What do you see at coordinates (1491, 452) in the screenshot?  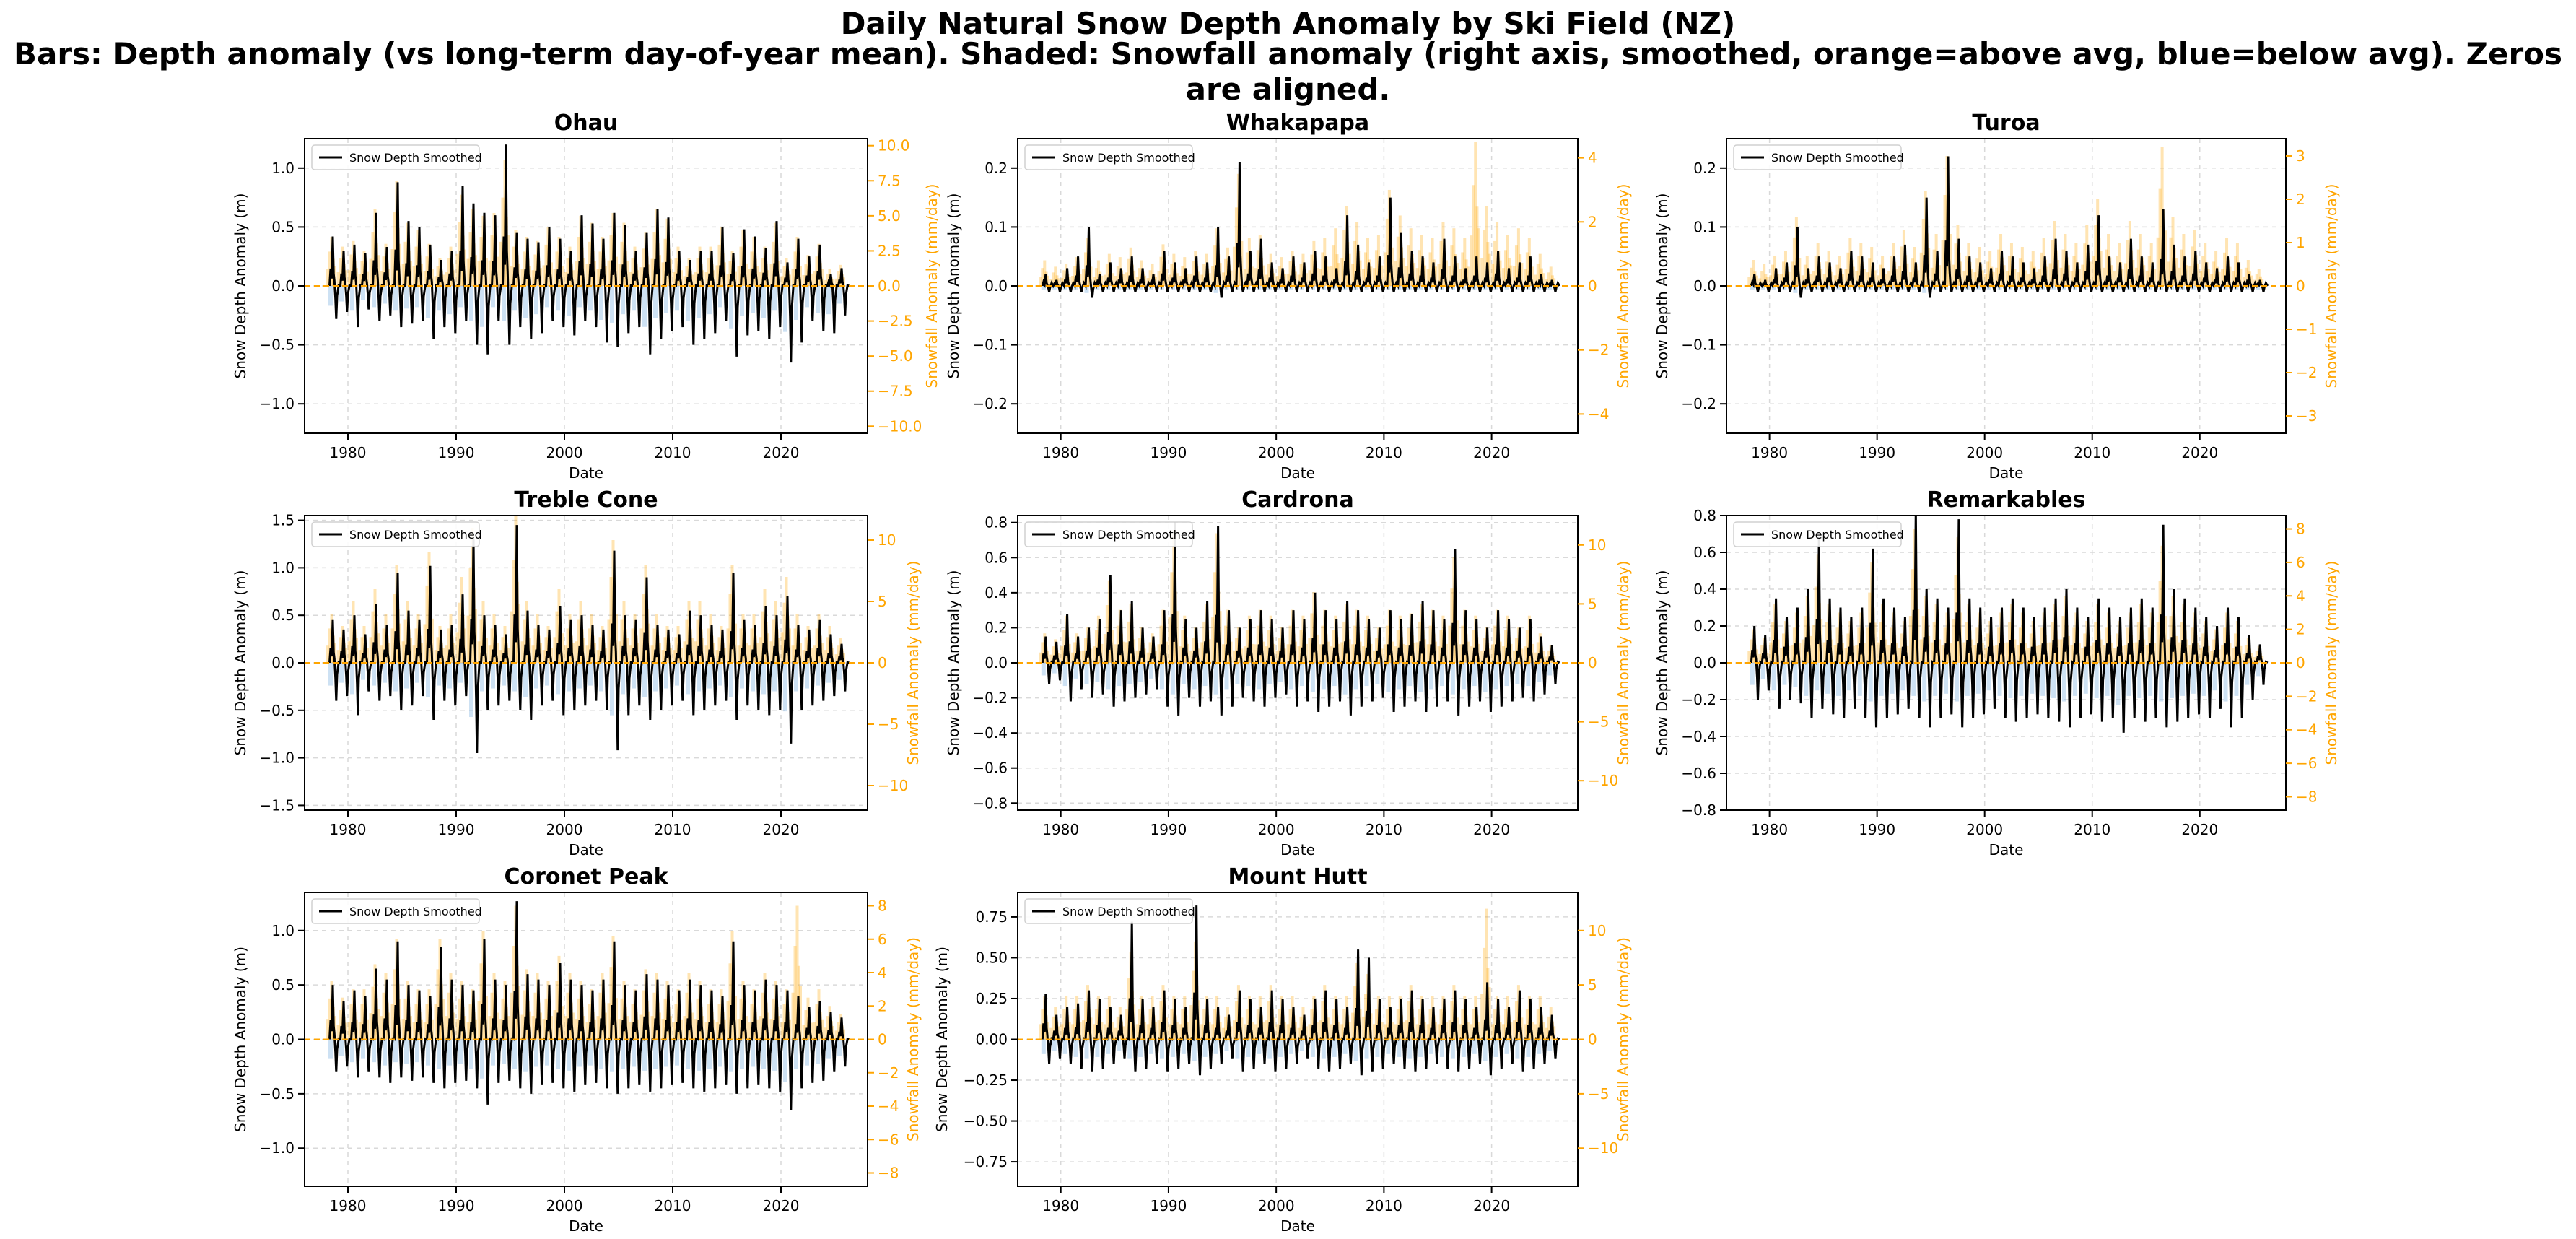 I see `x-tick-label: 2020` at bounding box center [1491, 452].